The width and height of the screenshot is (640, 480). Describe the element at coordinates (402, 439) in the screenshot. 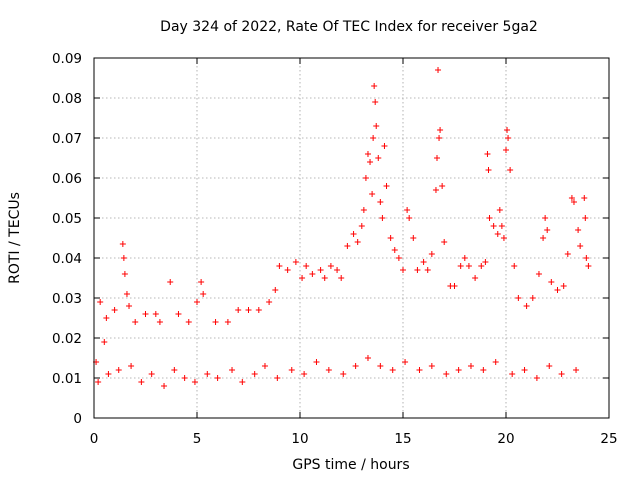

I see `x-tick-label: 15` at that location.